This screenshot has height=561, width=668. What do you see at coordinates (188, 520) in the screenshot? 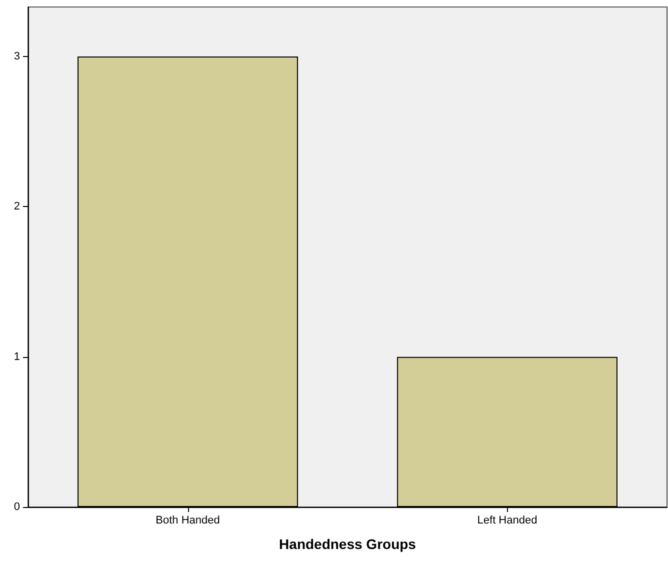
I see `x-tick-label: Both Handed` at bounding box center [188, 520].